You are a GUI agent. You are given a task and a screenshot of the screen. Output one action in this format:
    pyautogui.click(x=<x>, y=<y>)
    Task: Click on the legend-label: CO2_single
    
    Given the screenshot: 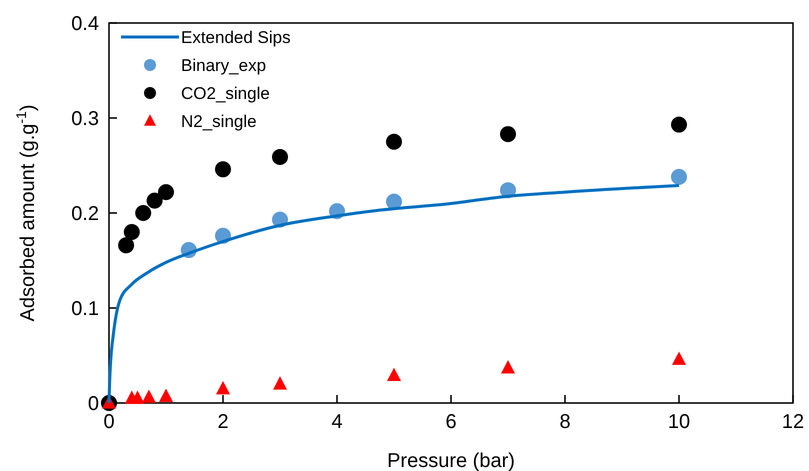 What is the action you would take?
    pyautogui.click(x=225, y=93)
    